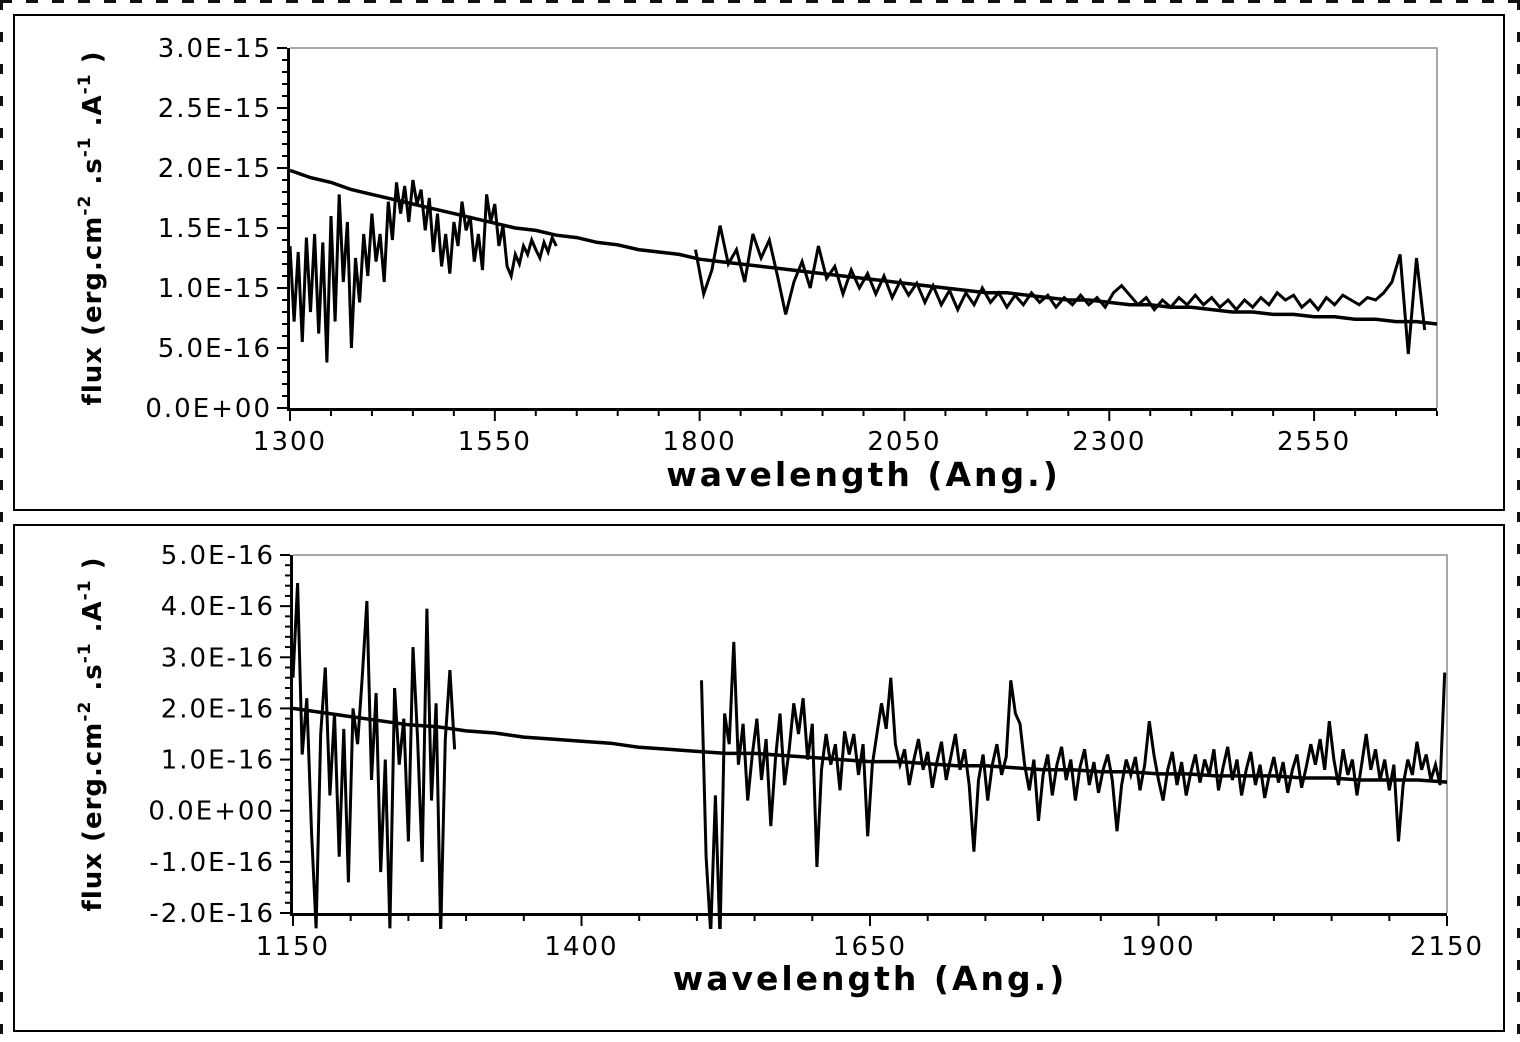  What do you see at coordinates (870, 947) in the screenshot?
I see `x-tick-label: 1650` at bounding box center [870, 947].